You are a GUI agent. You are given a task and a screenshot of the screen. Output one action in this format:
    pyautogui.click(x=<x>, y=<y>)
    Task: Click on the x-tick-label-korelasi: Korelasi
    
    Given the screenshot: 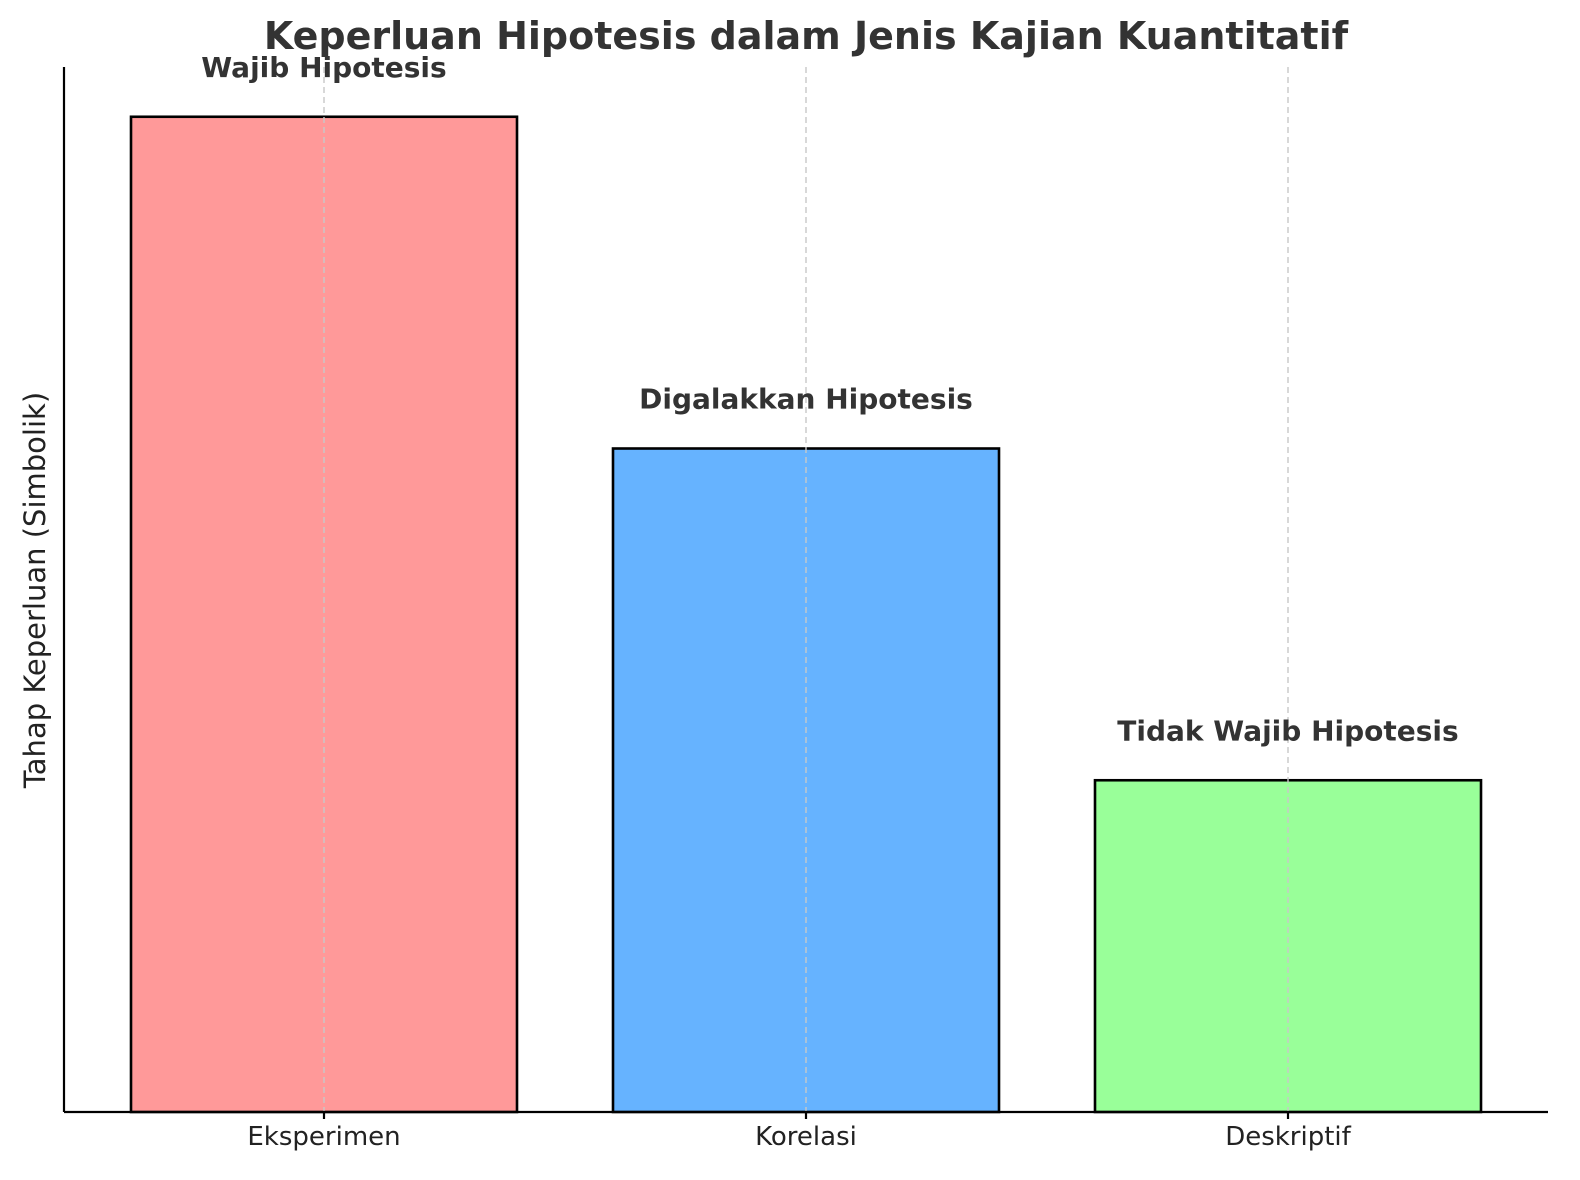 What is the action you would take?
    pyautogui.click(x=806, y=1137)
    